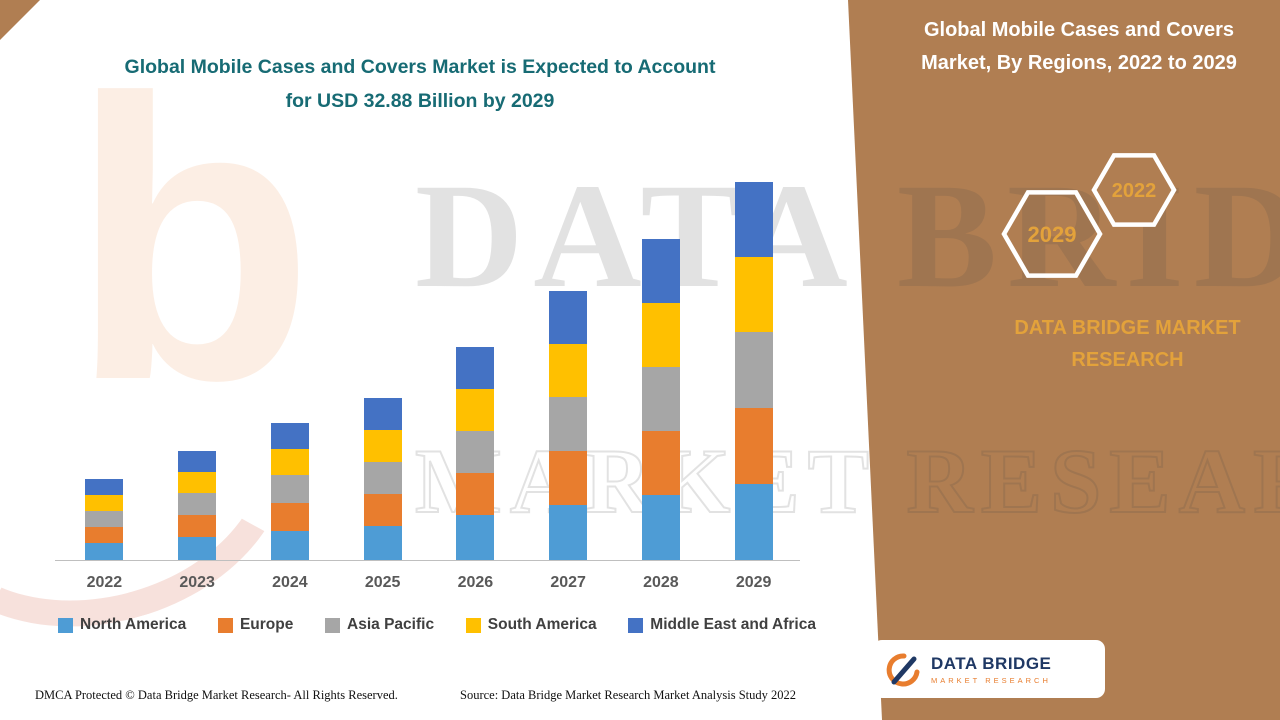 The image size is (1280, 720). What do you see at coordinates (20, 20) in the screenshot?
I see `corner-triangle-decoration` at bounding box center [20, 20].